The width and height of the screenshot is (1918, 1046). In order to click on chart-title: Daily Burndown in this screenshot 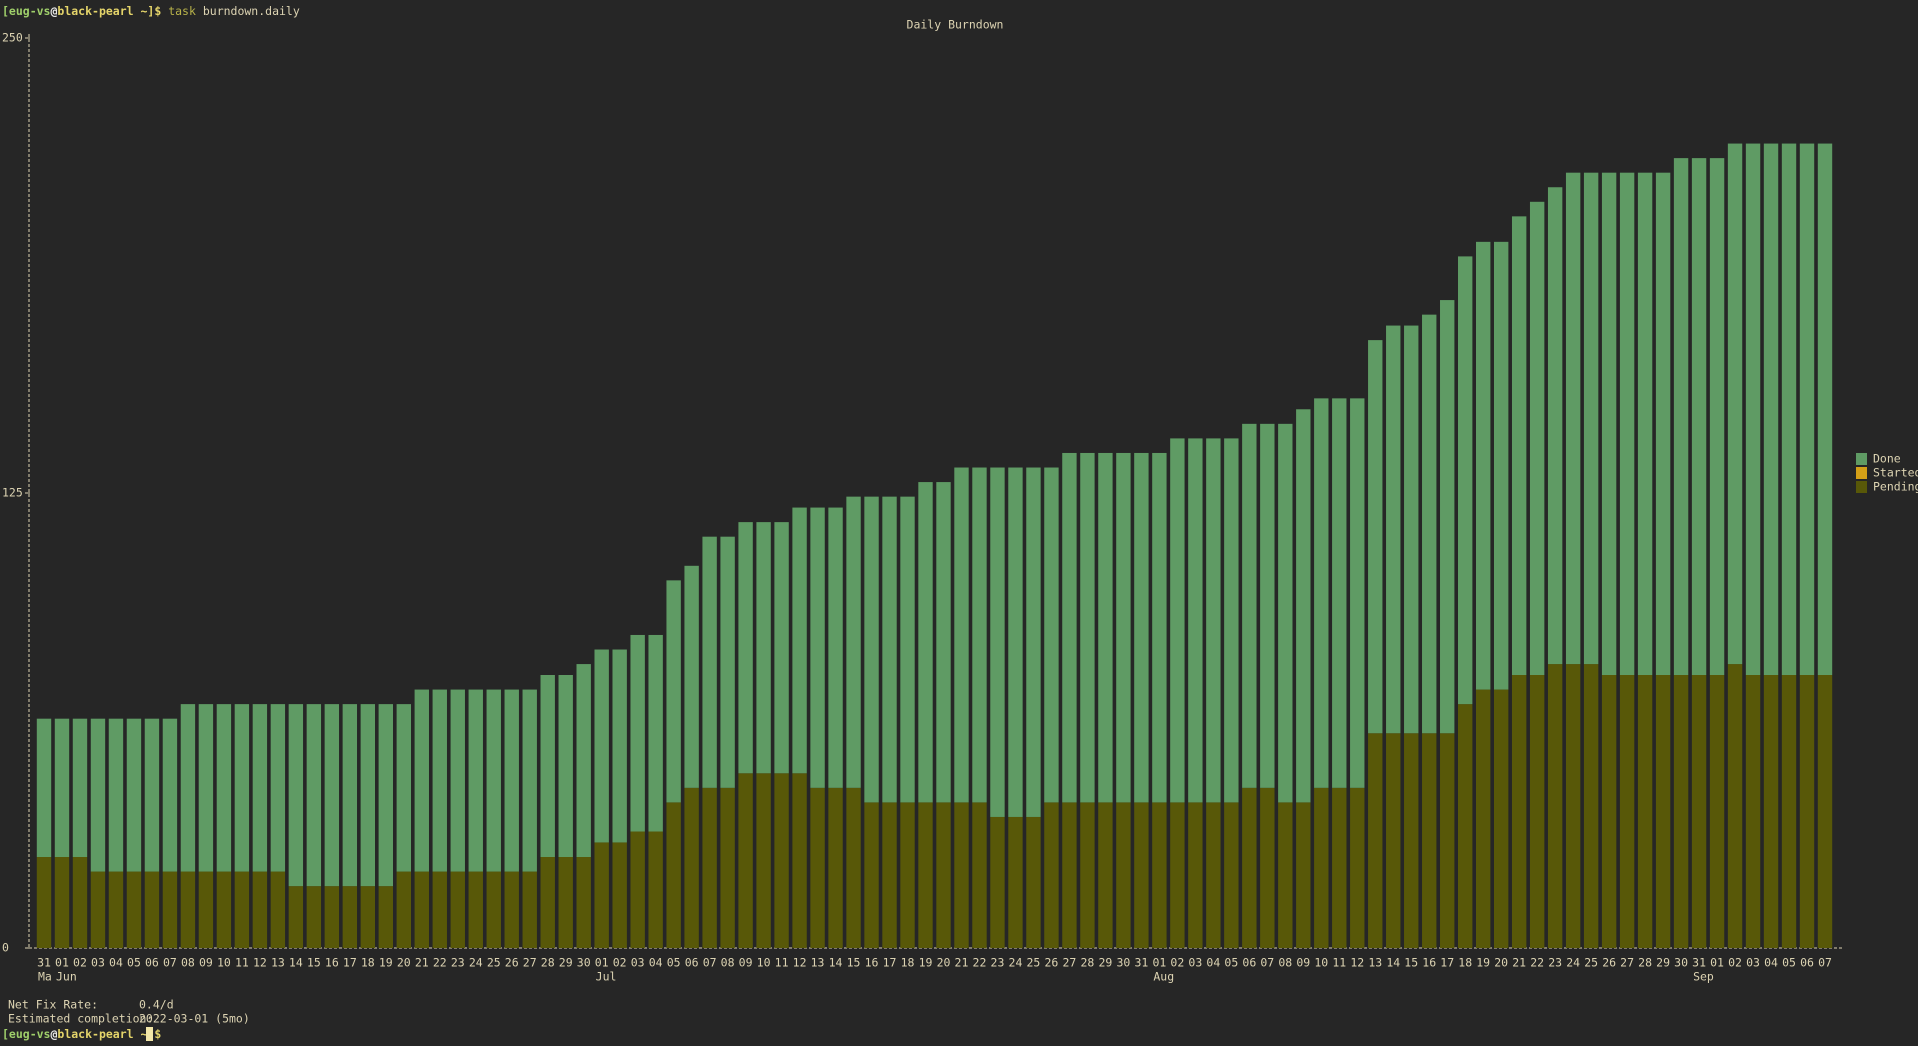, I will do `click(955, 25)`.